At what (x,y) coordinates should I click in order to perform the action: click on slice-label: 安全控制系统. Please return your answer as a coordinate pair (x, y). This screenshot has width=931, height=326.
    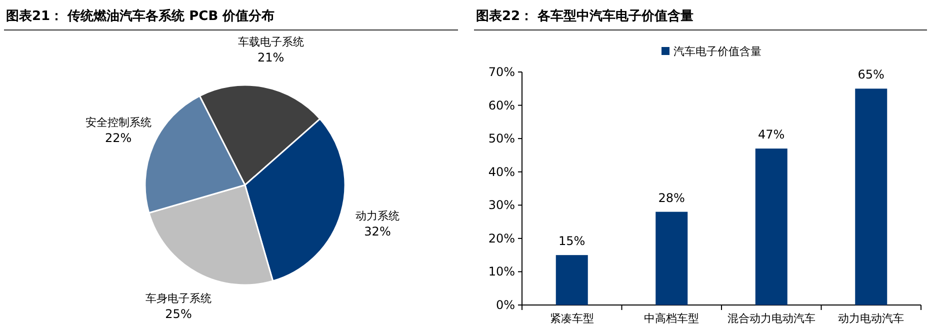
    Looking at the image, I should click on (118, 123).